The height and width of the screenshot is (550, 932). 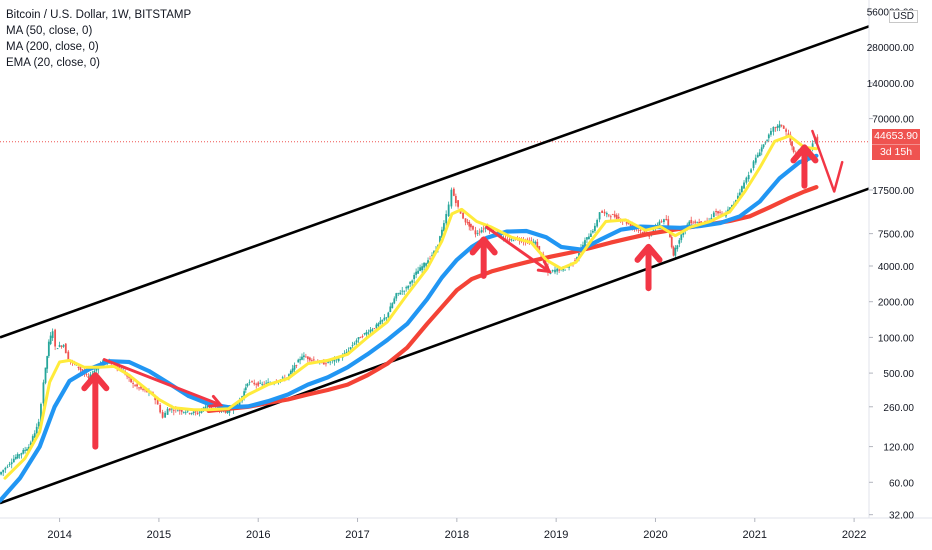 What do you see at coordinates (59, 535) in the screenshot?
I see `x-tick-label: 2014` at bounding box center [59, 535].